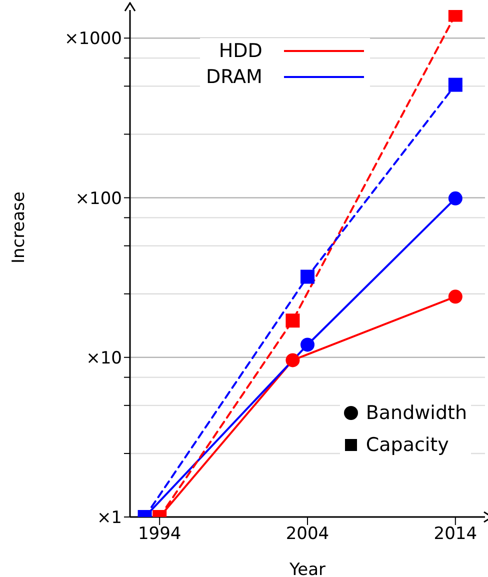  I want to click on legend-label: DRAM, so click(234, 77).